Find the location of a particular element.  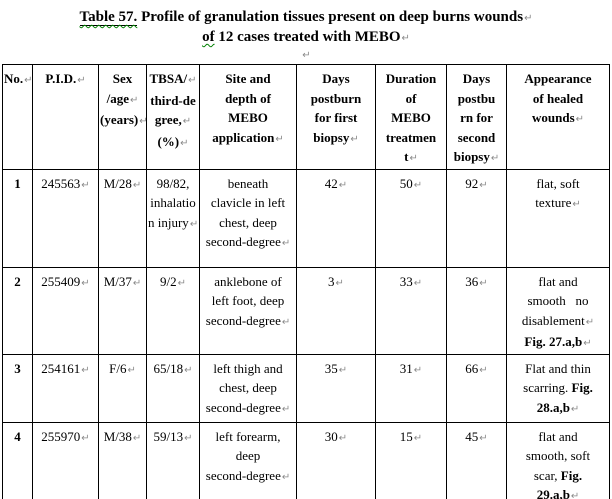

text-line: rn for is located at coordinates (476, 118).